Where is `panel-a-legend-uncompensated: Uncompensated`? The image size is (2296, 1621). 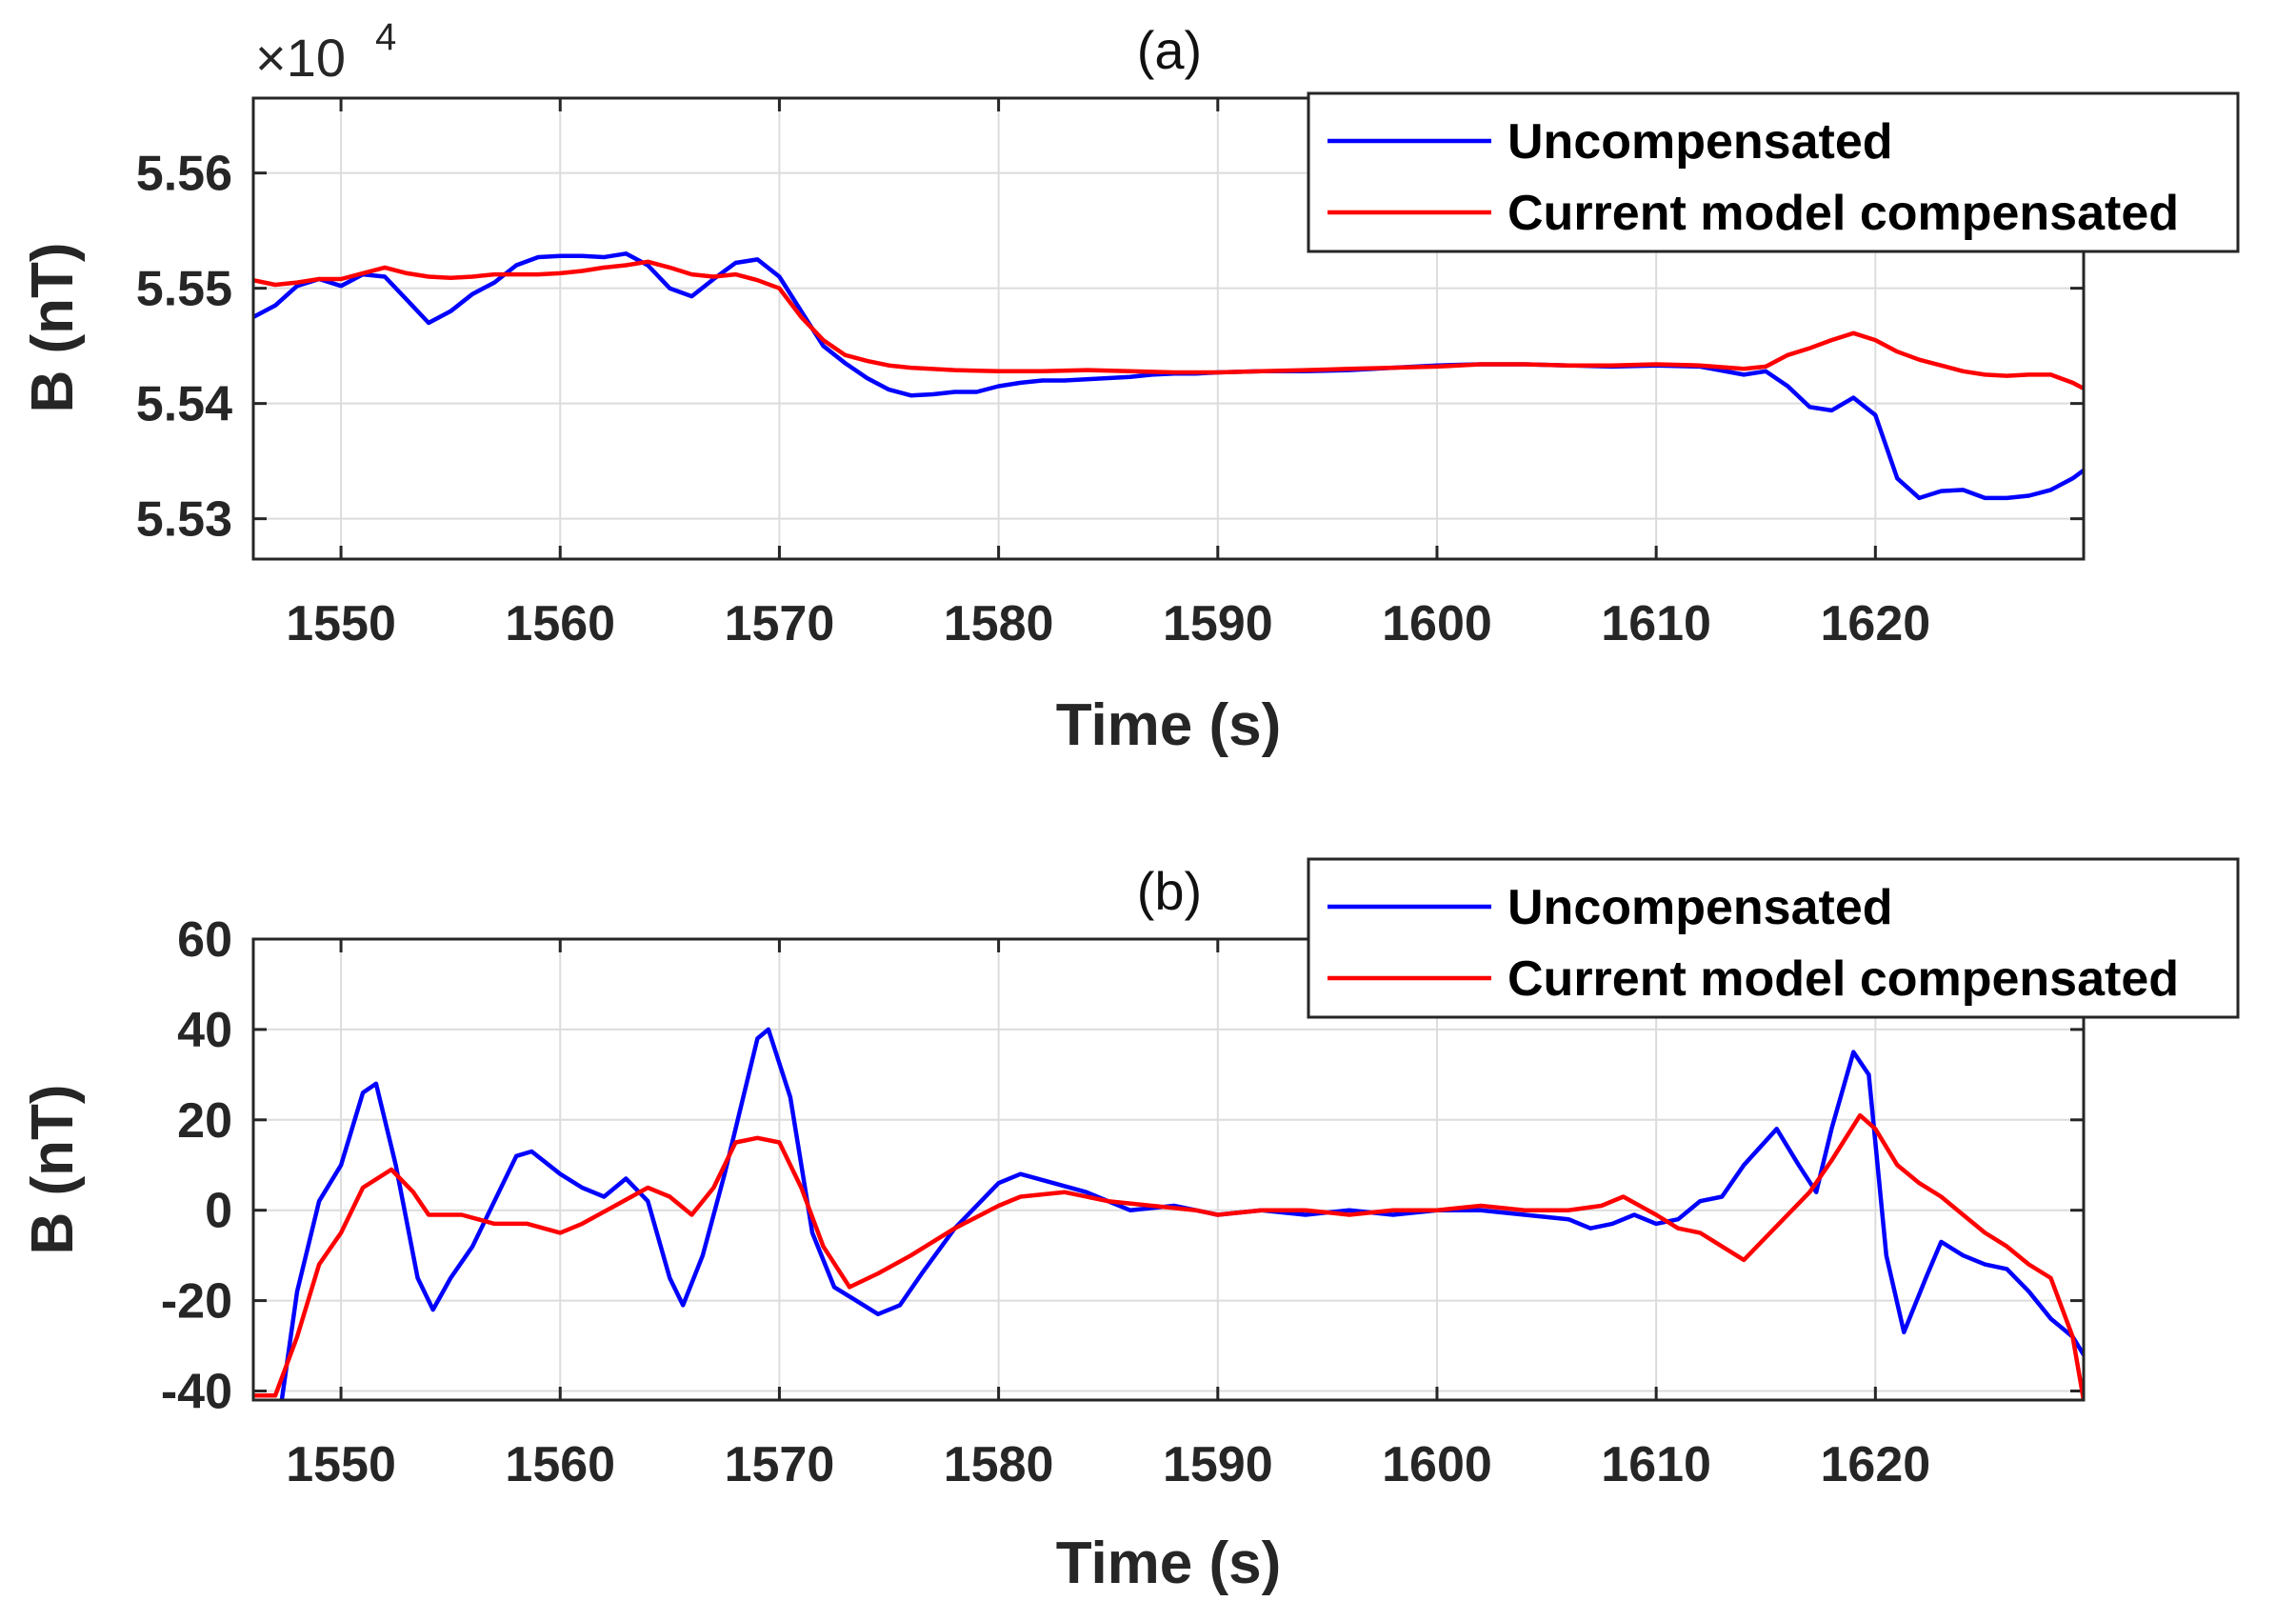
panel-a-legend-uncompensated: Uncompensated is located at coordinates (1700, 142).